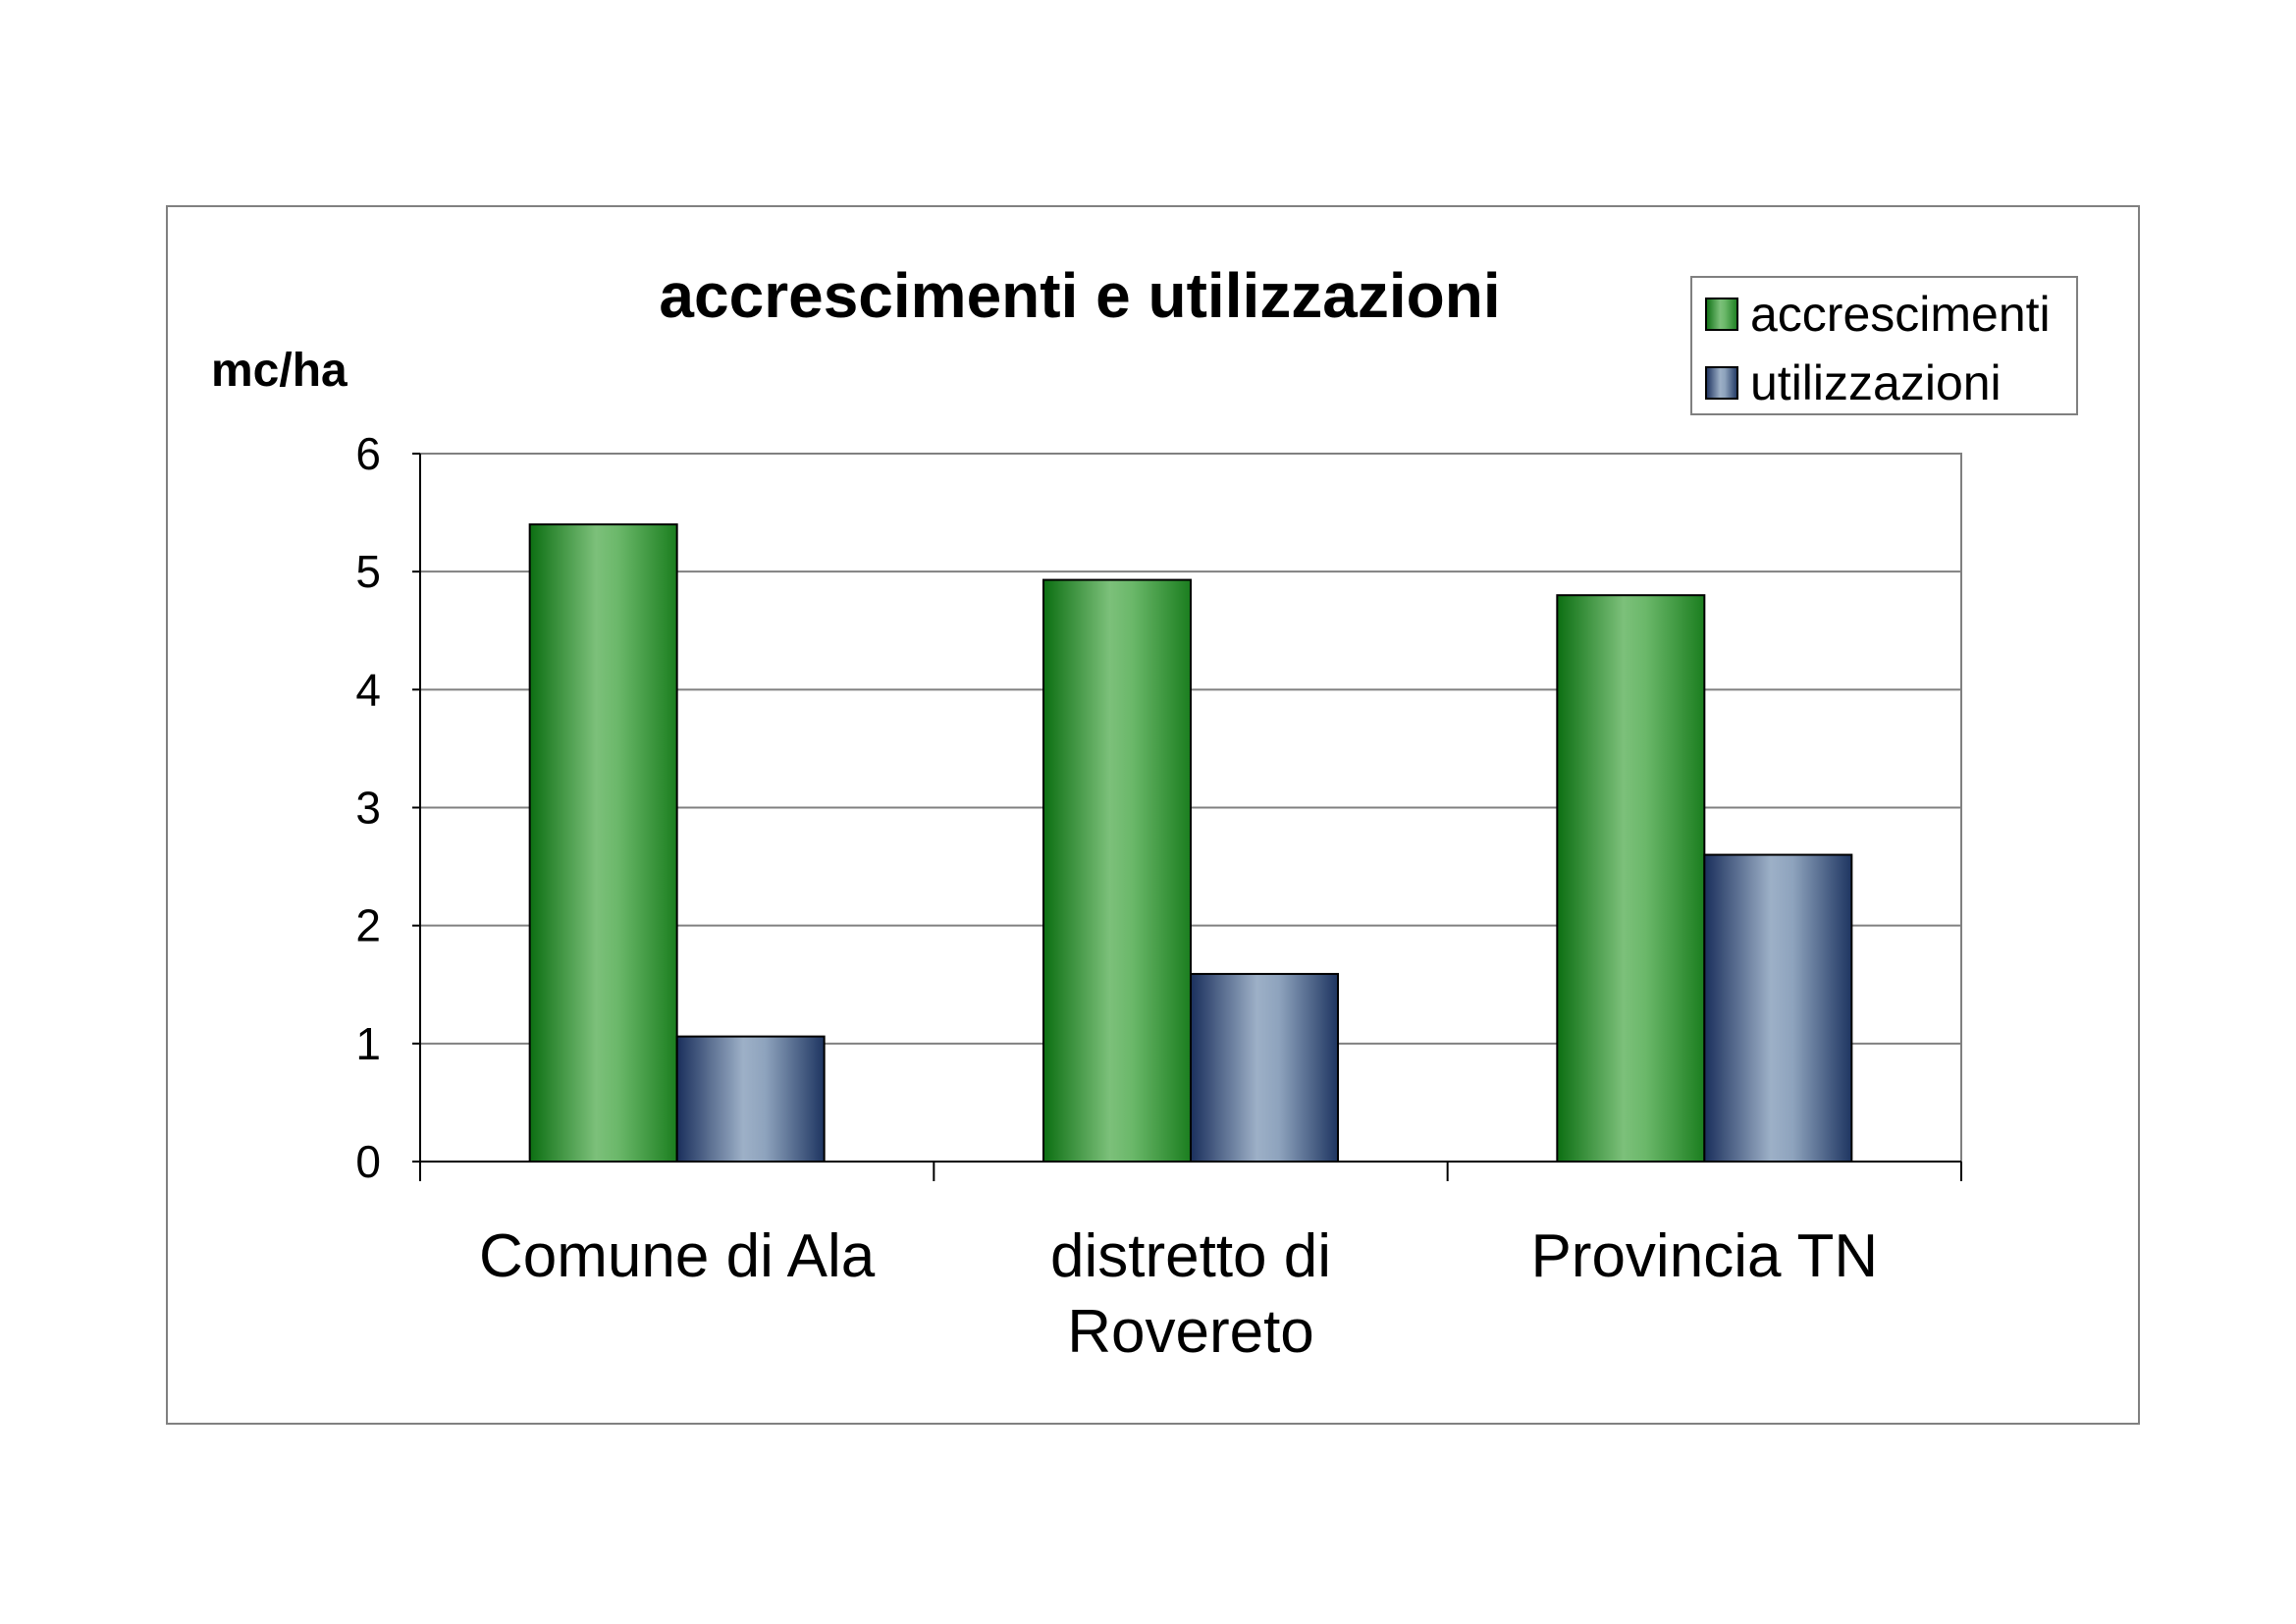  Describe the element at coordinates (368, 925) in the screenshot. I see `y-tick-label: 2` at that location.